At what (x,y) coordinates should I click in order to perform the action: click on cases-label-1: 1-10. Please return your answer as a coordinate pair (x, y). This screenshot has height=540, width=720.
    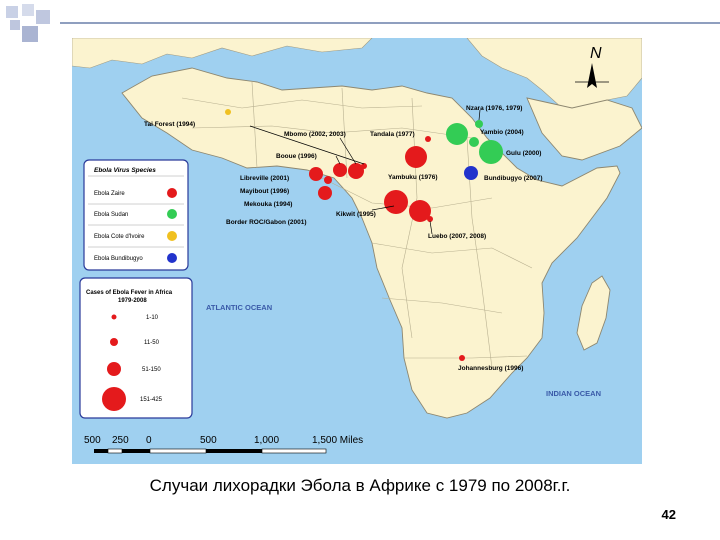
    Looking at the image, I should click on (152, 318).